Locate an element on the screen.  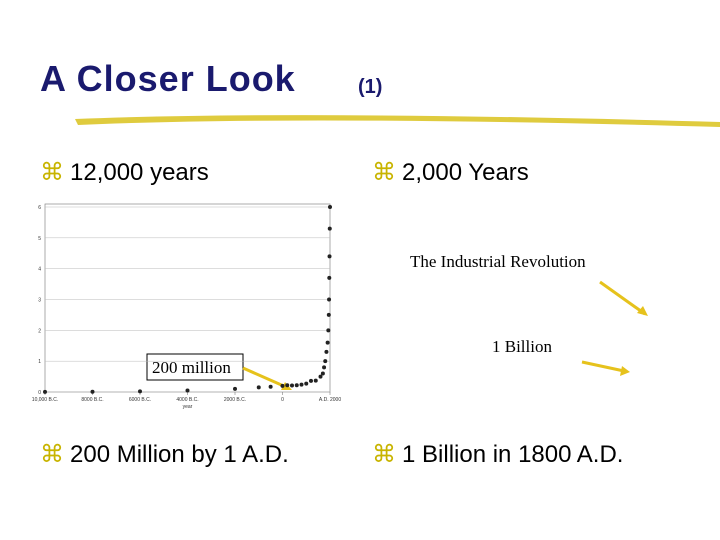
label-box is located at coordinates (195, 367).